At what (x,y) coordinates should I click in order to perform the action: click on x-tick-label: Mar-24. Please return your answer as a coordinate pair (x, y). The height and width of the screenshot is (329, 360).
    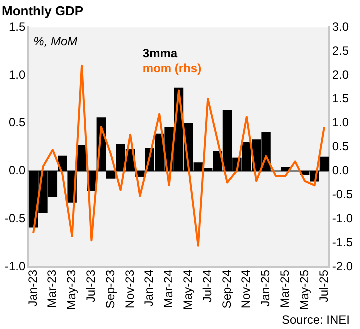
    Looking at the image, I should click on (169, 289).